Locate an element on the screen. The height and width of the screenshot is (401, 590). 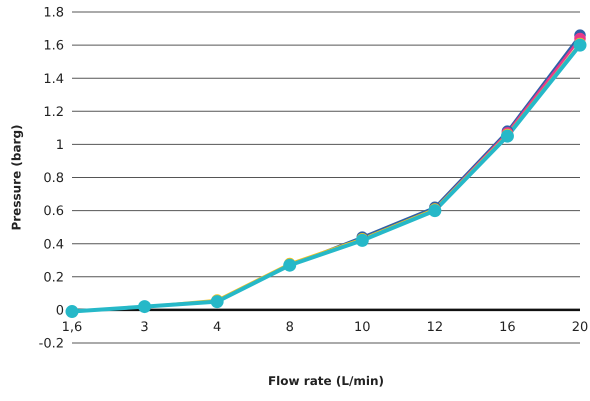
x-tick-label: 16 is located at coordinates (507, 327).